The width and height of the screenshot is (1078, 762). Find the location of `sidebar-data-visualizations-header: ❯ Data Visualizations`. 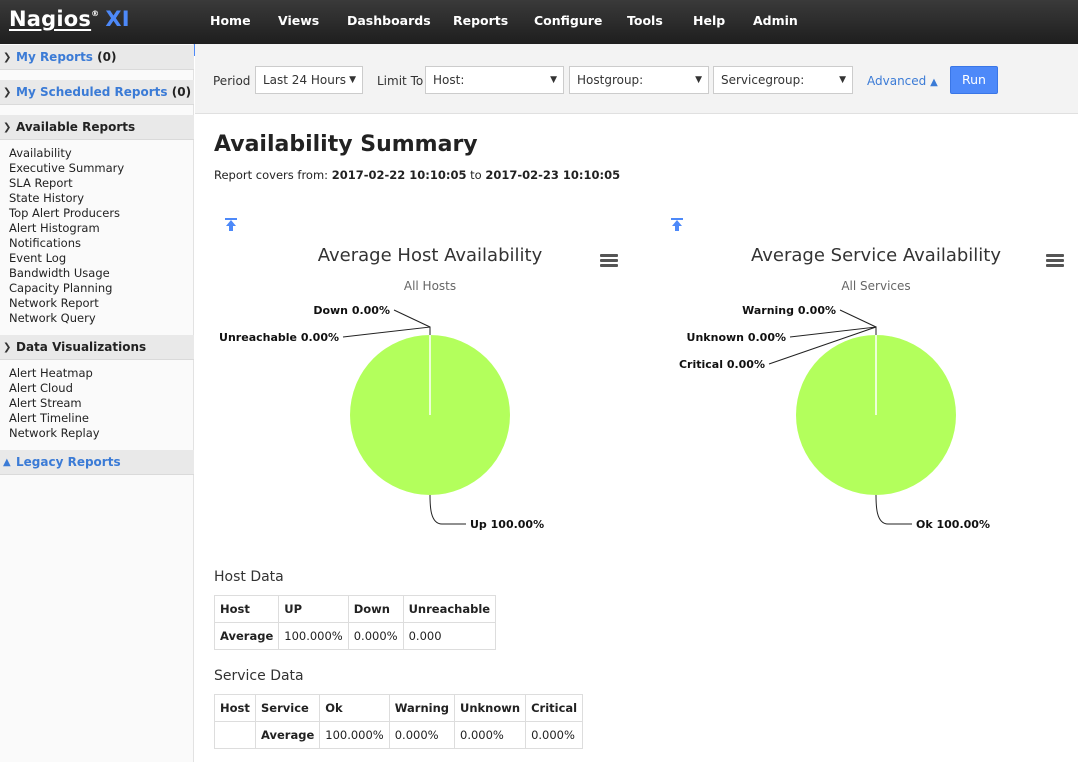

sidebar-data-visualizations-header: ❯ Data Visualizations is located at coordinates (97, 347).